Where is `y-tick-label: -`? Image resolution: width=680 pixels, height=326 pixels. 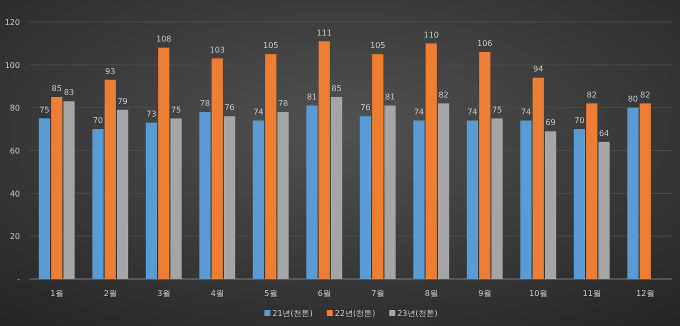
y-tick-label: - is located at coordinates (18, 279).